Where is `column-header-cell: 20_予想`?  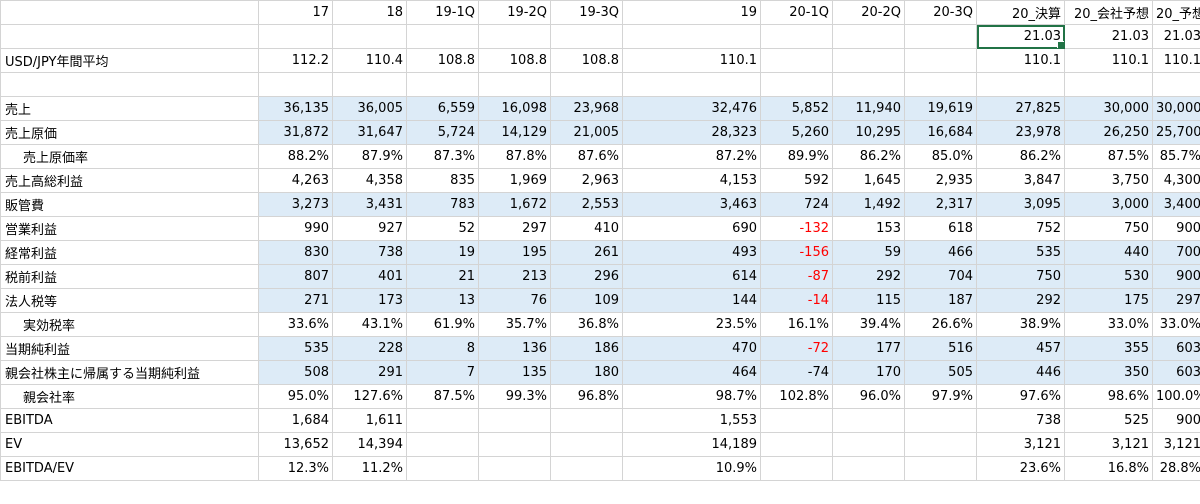 column-header-cell: 20_予想 is located at coordinates (1176, 12).